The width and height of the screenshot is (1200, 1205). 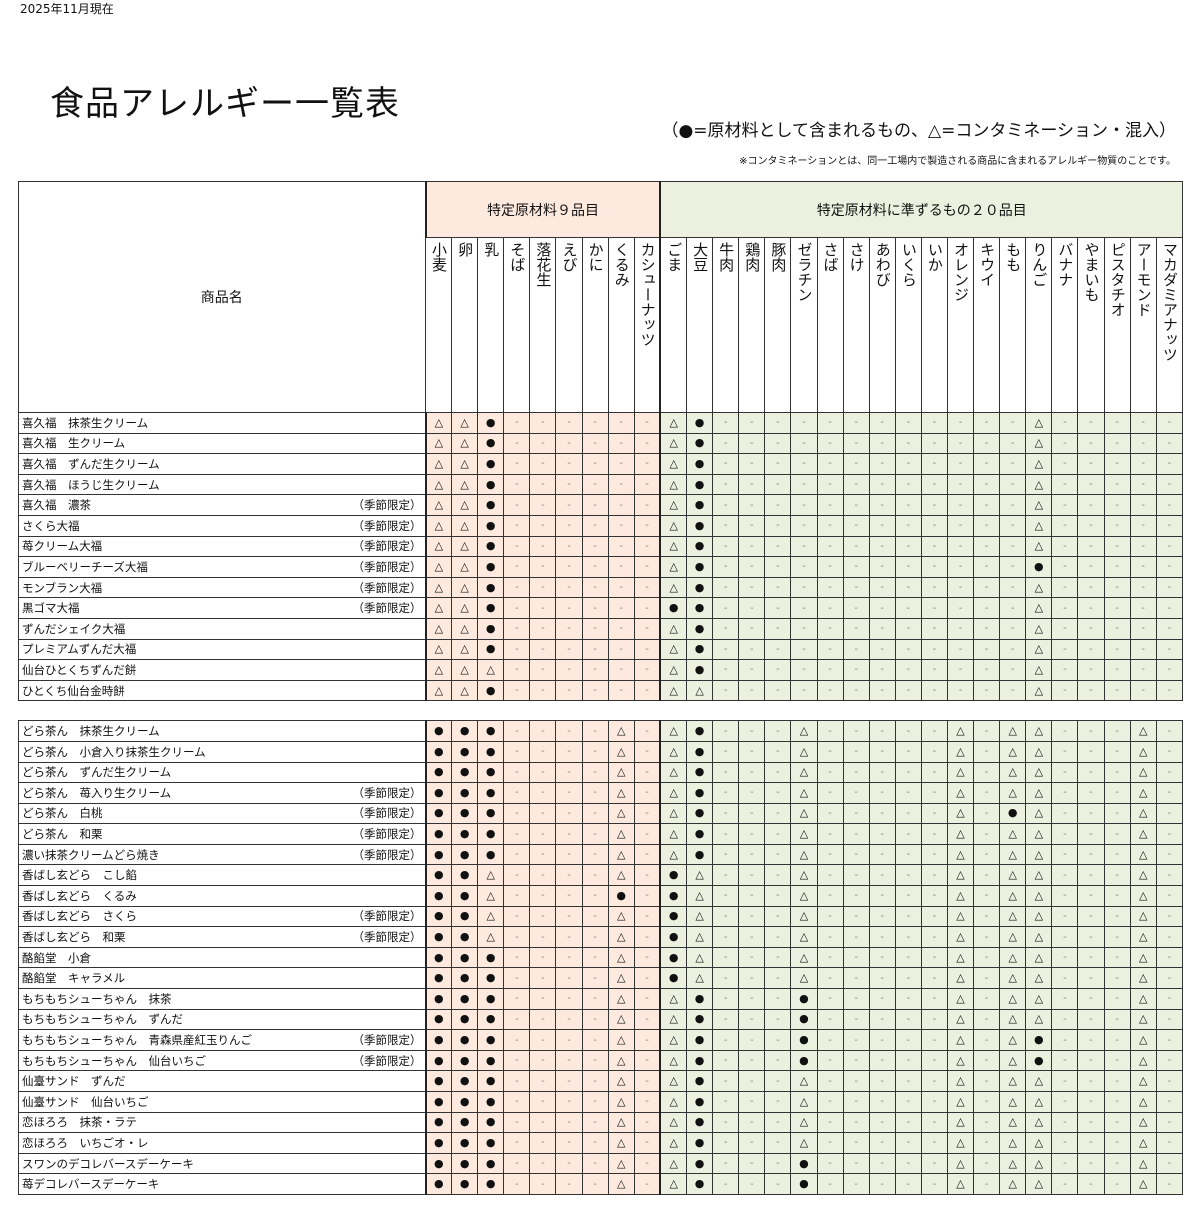 What do you see at coordinates (438, 325) in the screenshot?
I see `allergen-column-header: 小麦` at bounding box center [438, 325].